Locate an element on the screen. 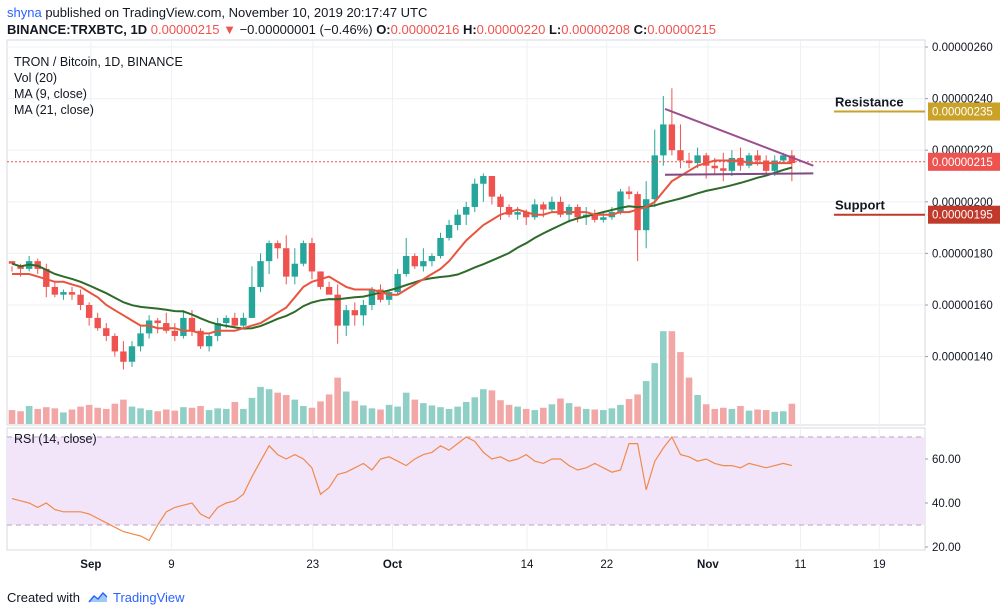  rsi-line is located at coordinates (402, 488).